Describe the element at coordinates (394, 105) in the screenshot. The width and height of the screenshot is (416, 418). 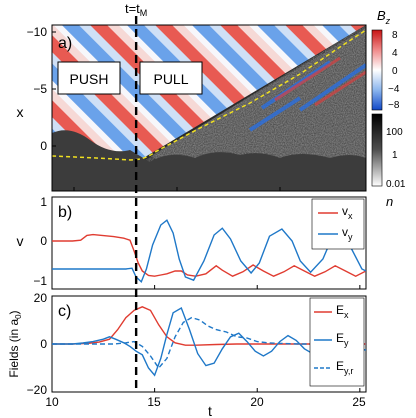
I see `colorbar-bz-tick-4: −8` at that location.